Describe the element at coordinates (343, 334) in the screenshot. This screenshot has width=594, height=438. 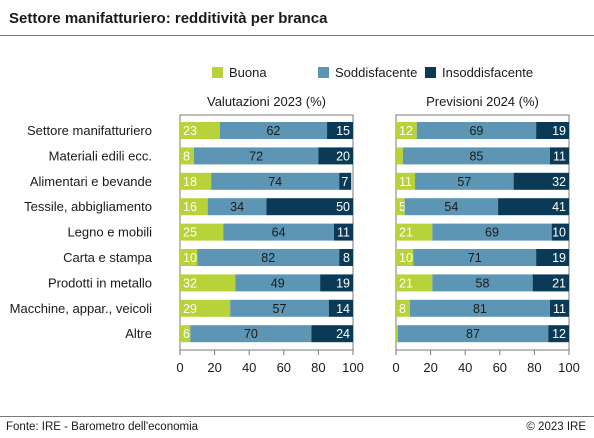
I see `data-label: 24` at that location.